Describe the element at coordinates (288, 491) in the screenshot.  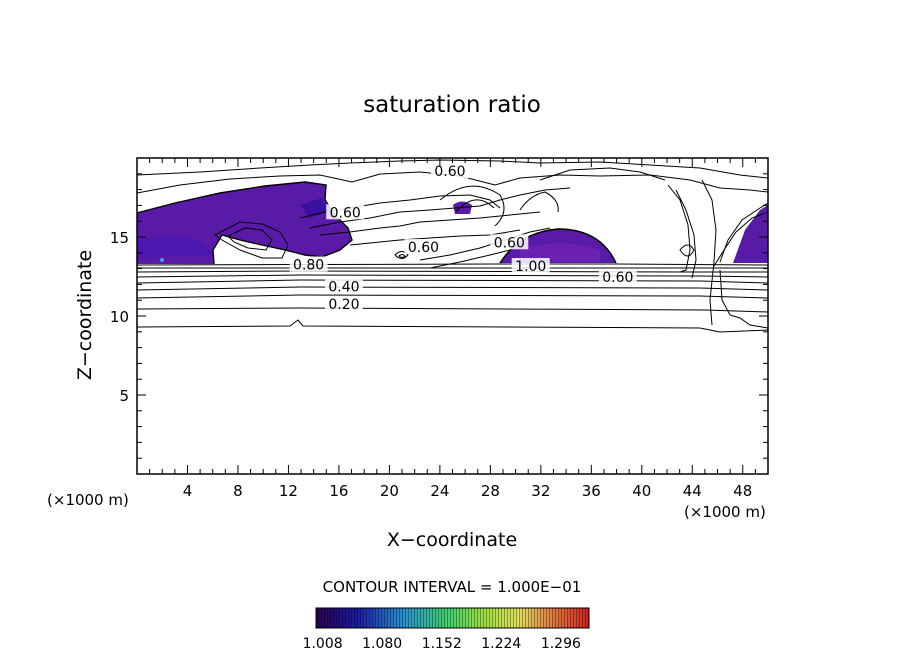
I see `x-tick-label: 12` at that location.